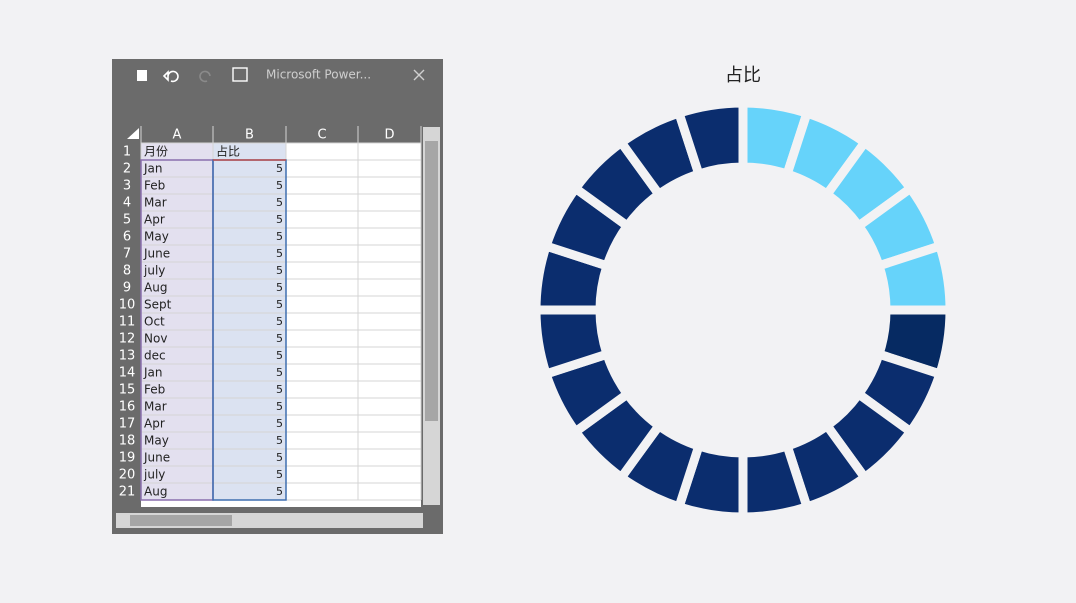 The image size is (1076, 603). Describe the element at coordinates (127, 220) in the screenshot. I see `row-header: 5` at that location.